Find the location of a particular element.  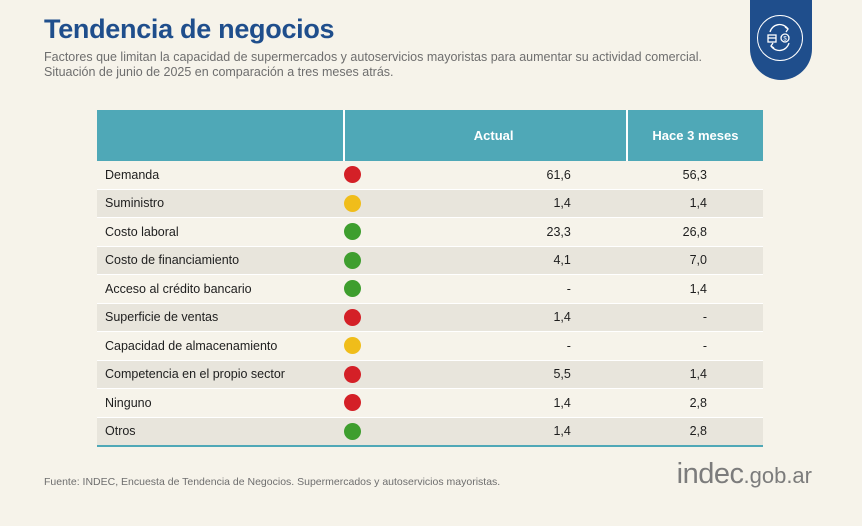

table-row: Ninguno 1,4 2,8 is located at coordinates (430, 403).